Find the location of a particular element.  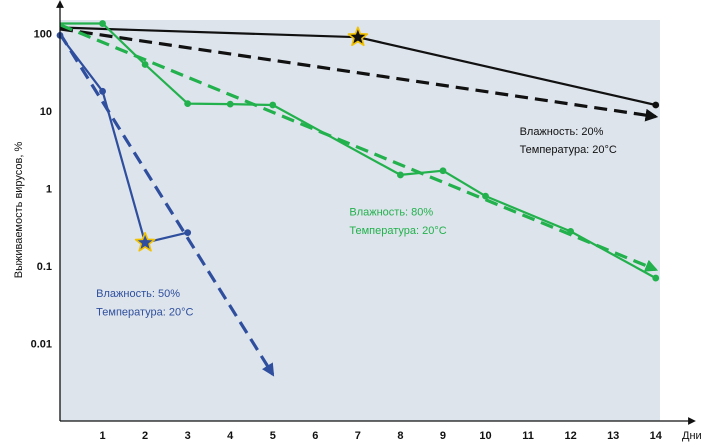

y-tick-label: 100 is located at coordinates (43, 35).